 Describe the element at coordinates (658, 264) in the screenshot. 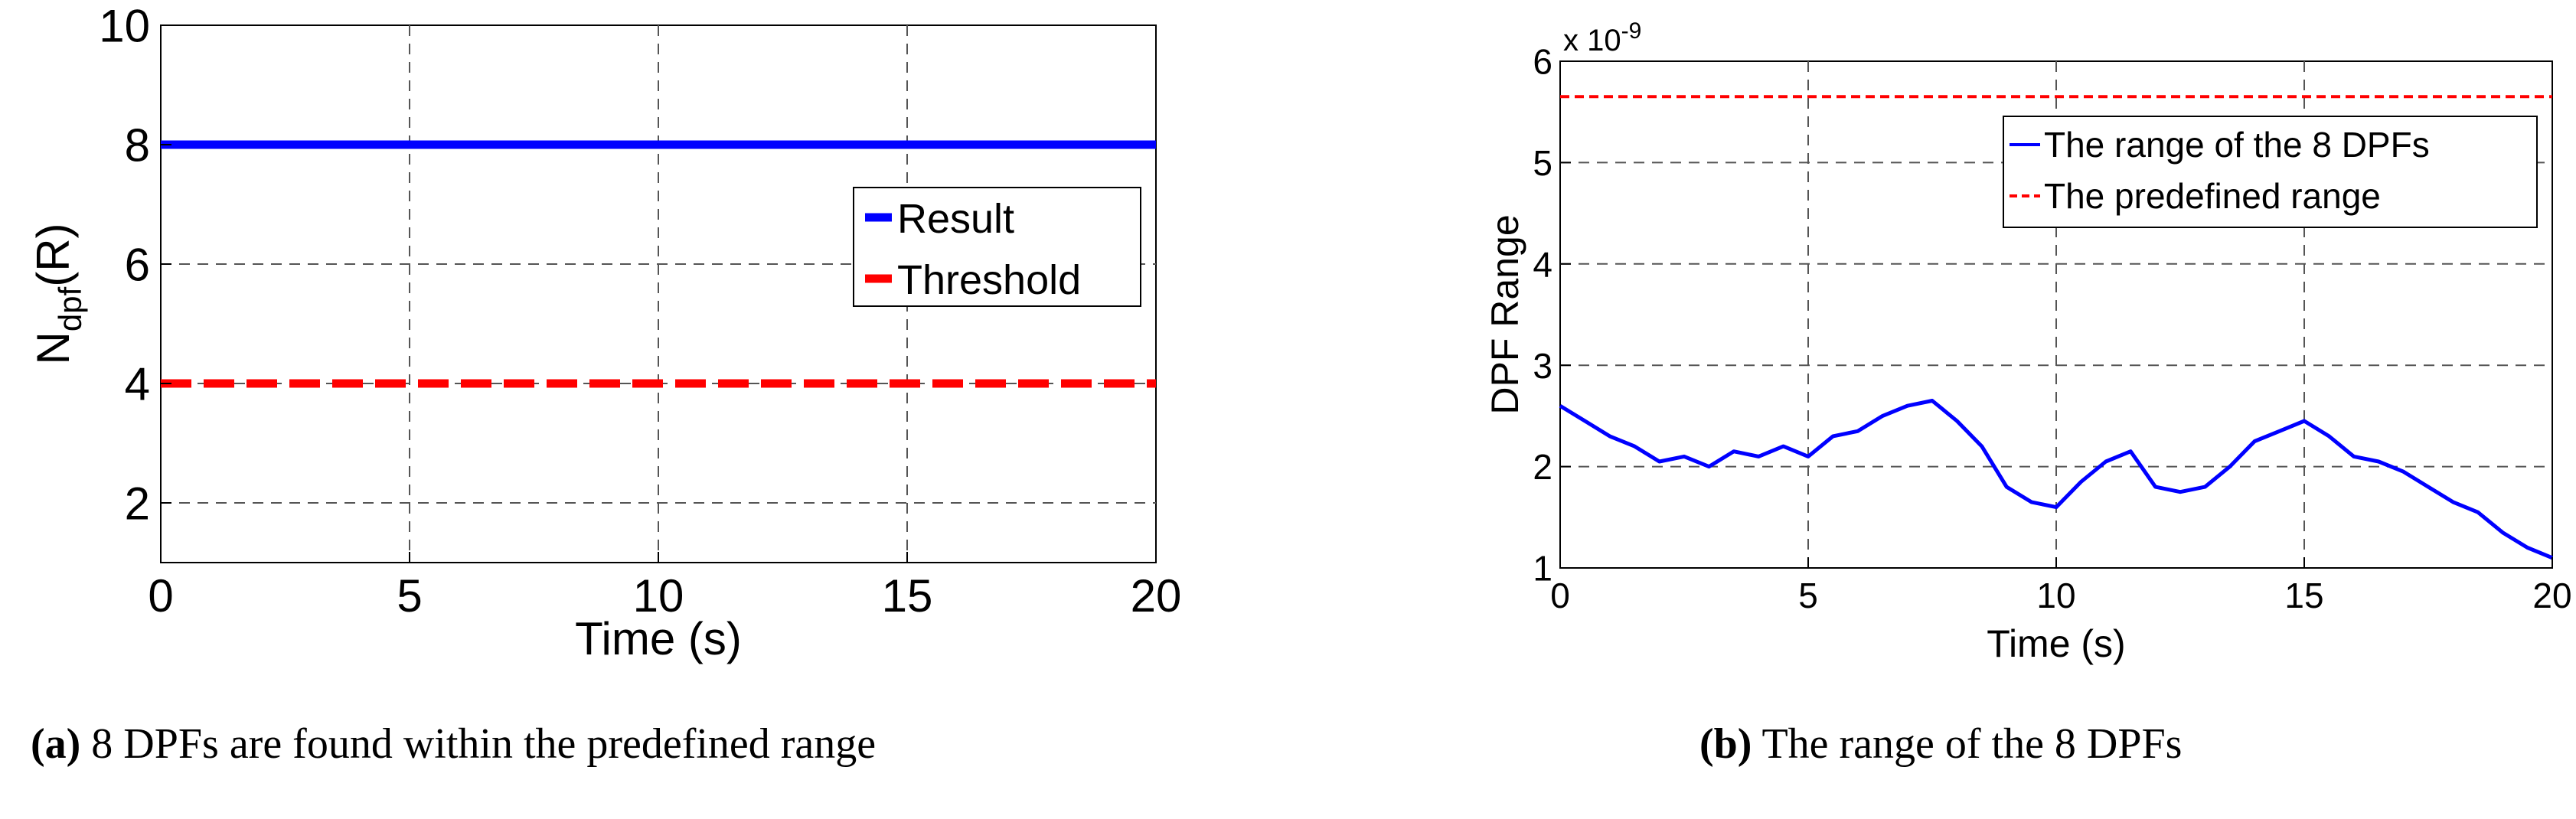

I see `chart-a-series` at that location.